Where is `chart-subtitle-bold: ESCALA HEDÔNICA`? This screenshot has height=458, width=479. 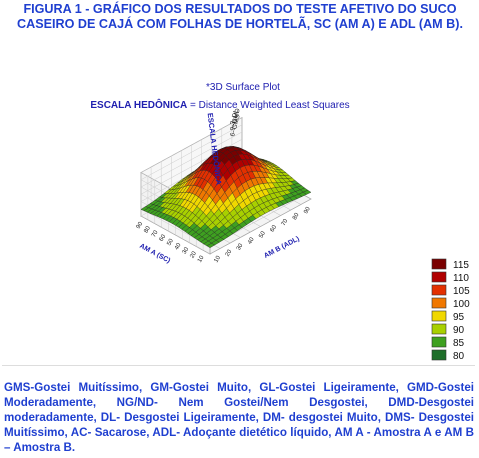
chart-subtitle-bold: ESCALA HEDÔNICA is located at coordinates (138, 104).